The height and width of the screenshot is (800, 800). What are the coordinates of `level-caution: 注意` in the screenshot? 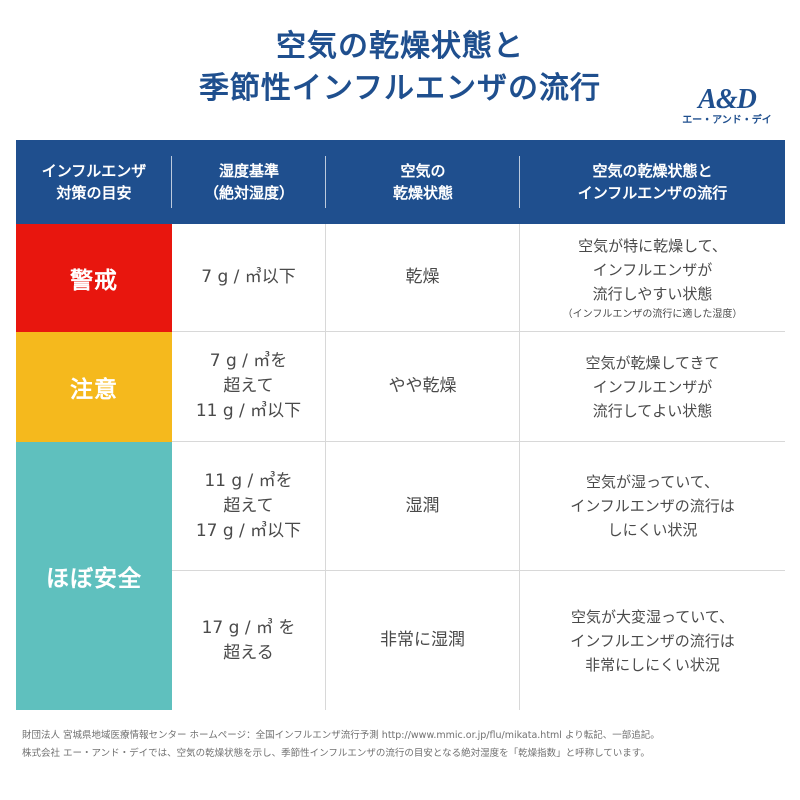 It's located at (94, 387).